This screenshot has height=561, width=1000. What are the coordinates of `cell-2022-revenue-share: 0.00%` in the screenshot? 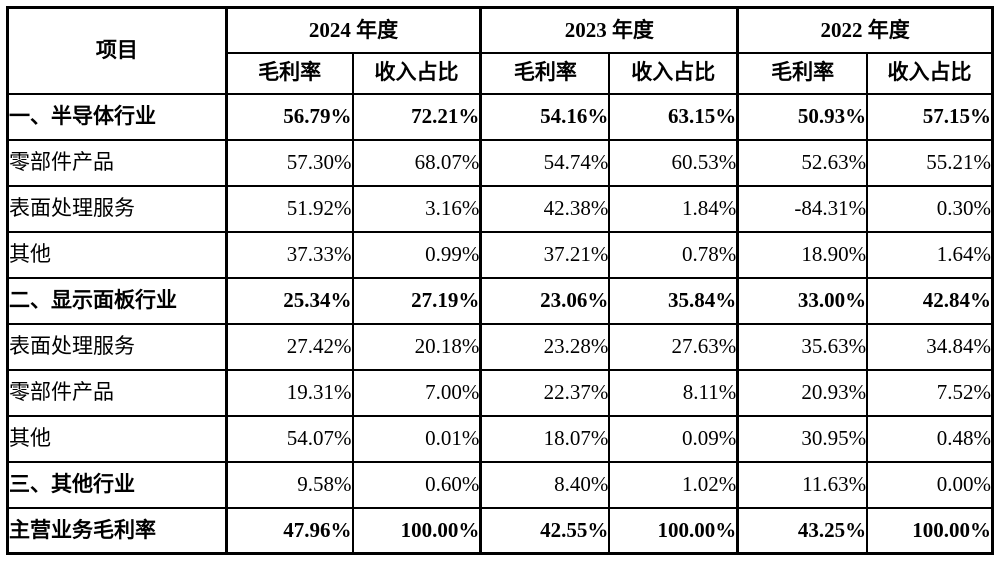 It's located at (930, 484).